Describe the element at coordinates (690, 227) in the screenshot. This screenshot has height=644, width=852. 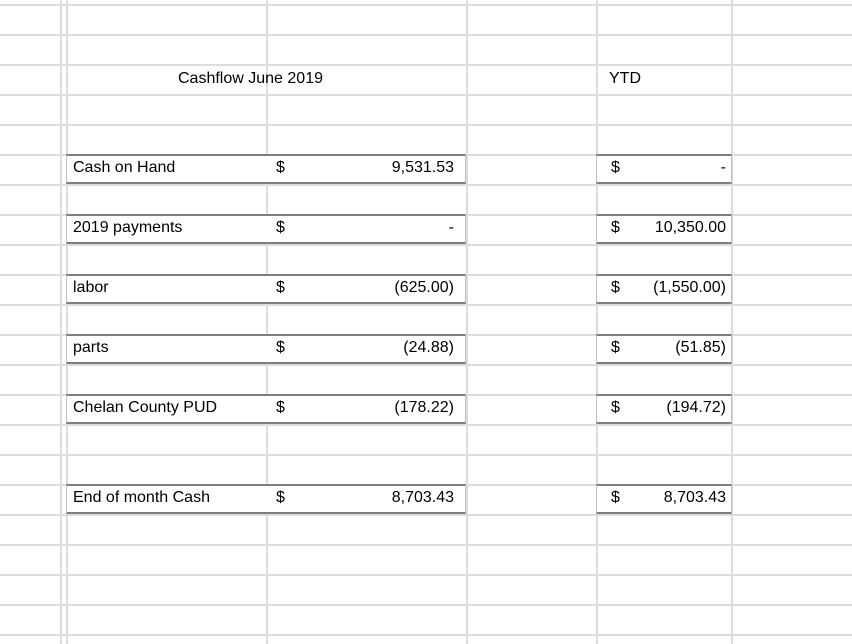
I see `ytd-value-2019-payments: 10,350.00` at that location.